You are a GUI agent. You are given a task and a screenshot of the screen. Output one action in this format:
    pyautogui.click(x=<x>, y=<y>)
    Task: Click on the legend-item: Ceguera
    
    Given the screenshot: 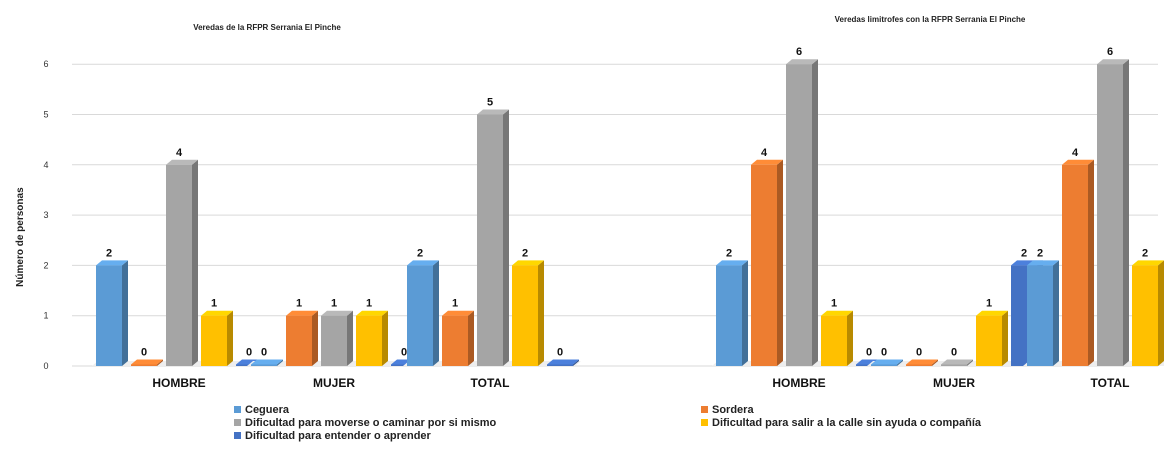 What is the action you would take?
    pyautogui.click(x=262, y=410)
    